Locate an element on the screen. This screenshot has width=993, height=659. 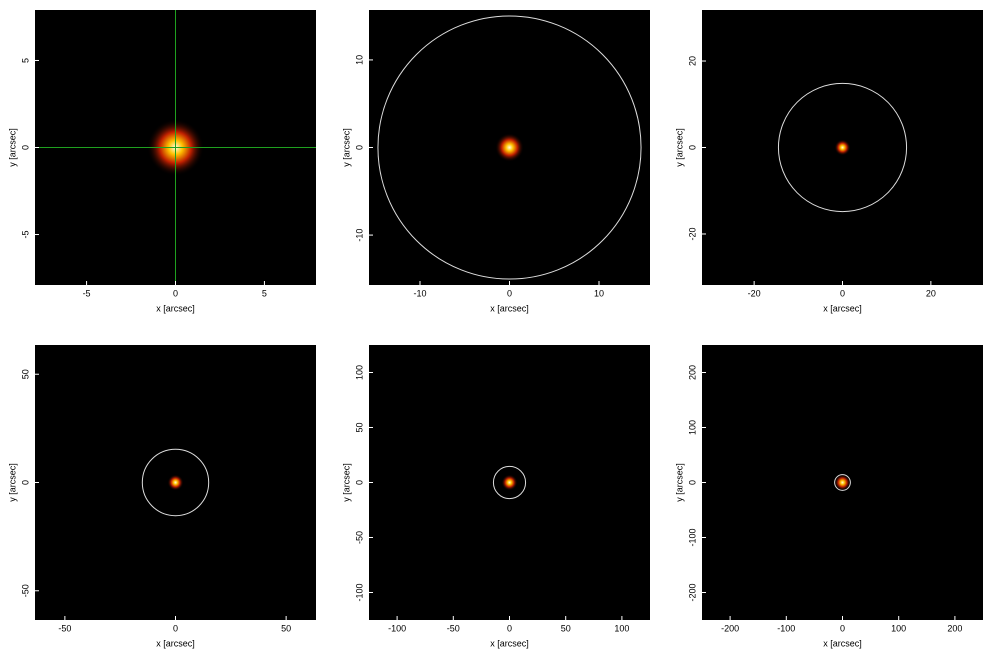
x-tick-label: -5 is located at coordinates (87, 293).